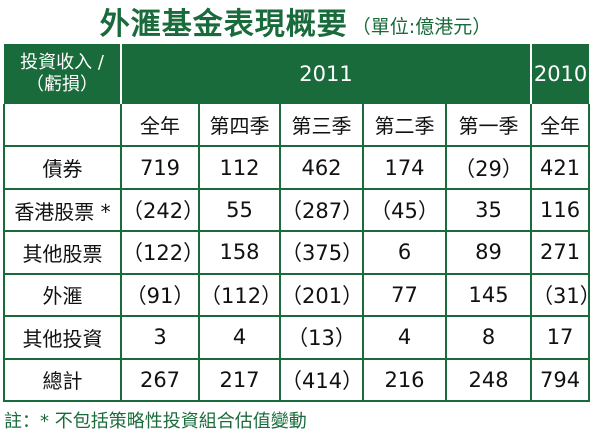  Describe the element at coordinates (327, 74) in the screenshot. I see `year-2011-header: 2011` at that location.